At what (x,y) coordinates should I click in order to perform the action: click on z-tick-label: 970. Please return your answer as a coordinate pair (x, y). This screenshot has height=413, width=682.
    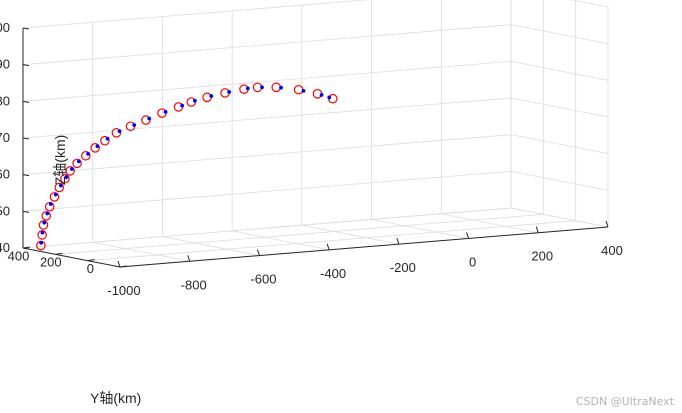
    Looking at the image, I should click on (5, 137).